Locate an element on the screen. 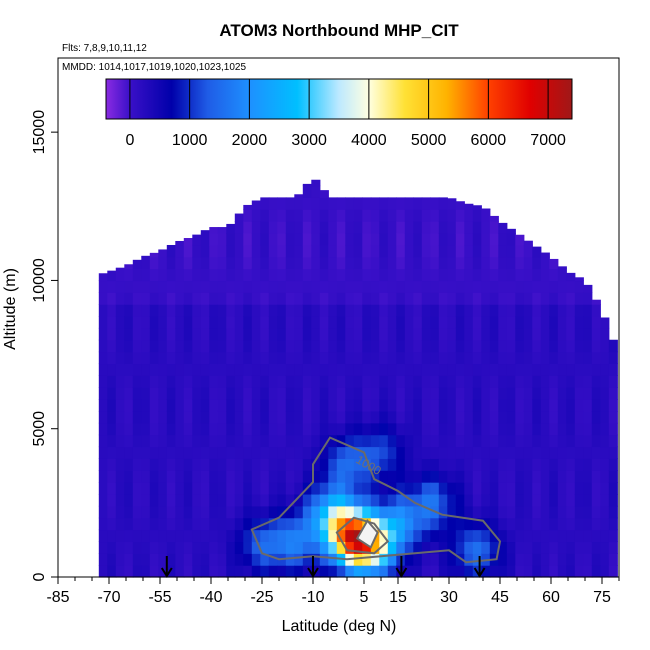  colorbar-tick-label: 1000 is located at coordinates (190, 140).